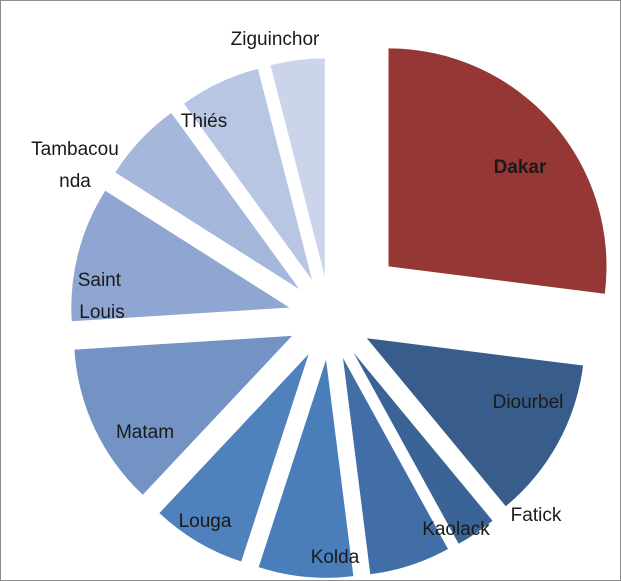 The image size is (621, 581). What do you see at coordinates (75, 165) in the screenshot?
I see `slice-label: Tambacou nda` at bounding box center [75, 165].